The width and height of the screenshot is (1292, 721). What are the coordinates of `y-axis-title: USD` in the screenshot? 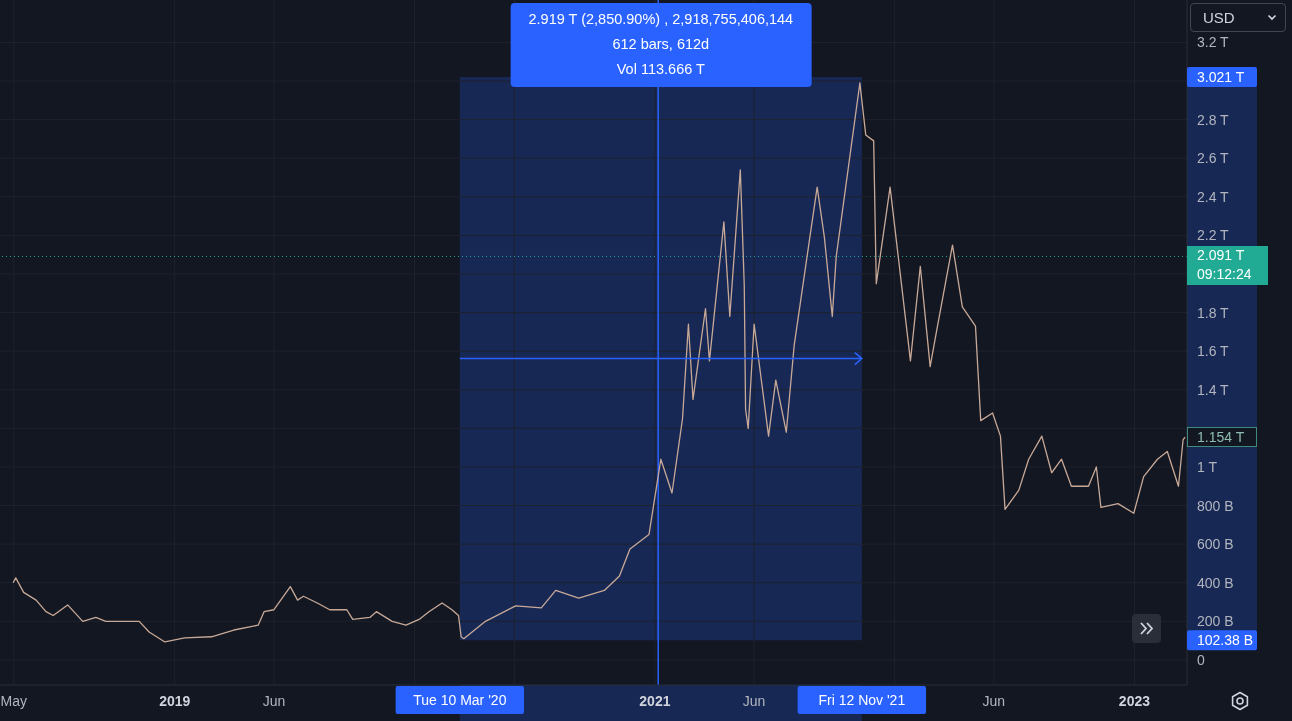 It's located at (1219, 17).